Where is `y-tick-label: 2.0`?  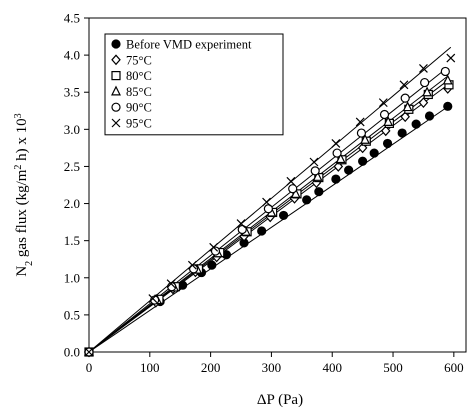
y-tick-label: 2.0 is located at coordinates (72, 203).